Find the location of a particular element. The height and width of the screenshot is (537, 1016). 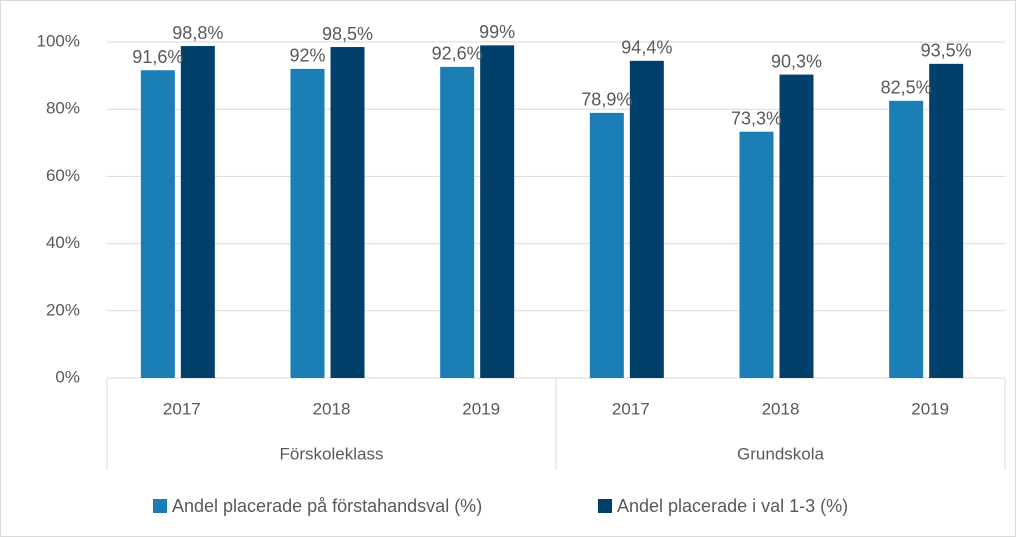

value-label: 73,3% is located at coordinates (756, 118).